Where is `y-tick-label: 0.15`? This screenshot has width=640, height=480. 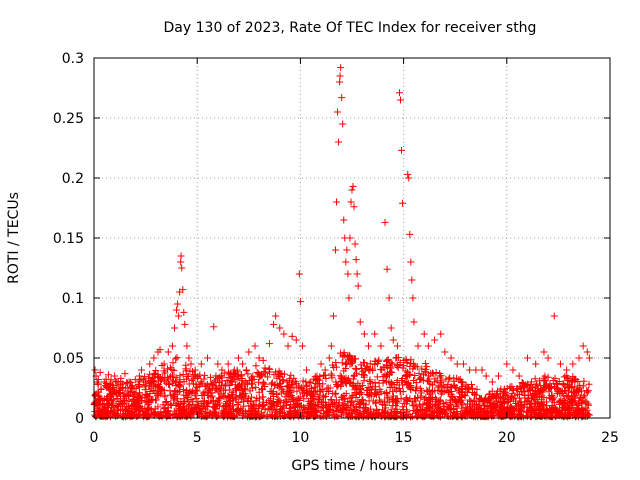
y-tick-label: 0.15 is located at coordinates (68, 239).